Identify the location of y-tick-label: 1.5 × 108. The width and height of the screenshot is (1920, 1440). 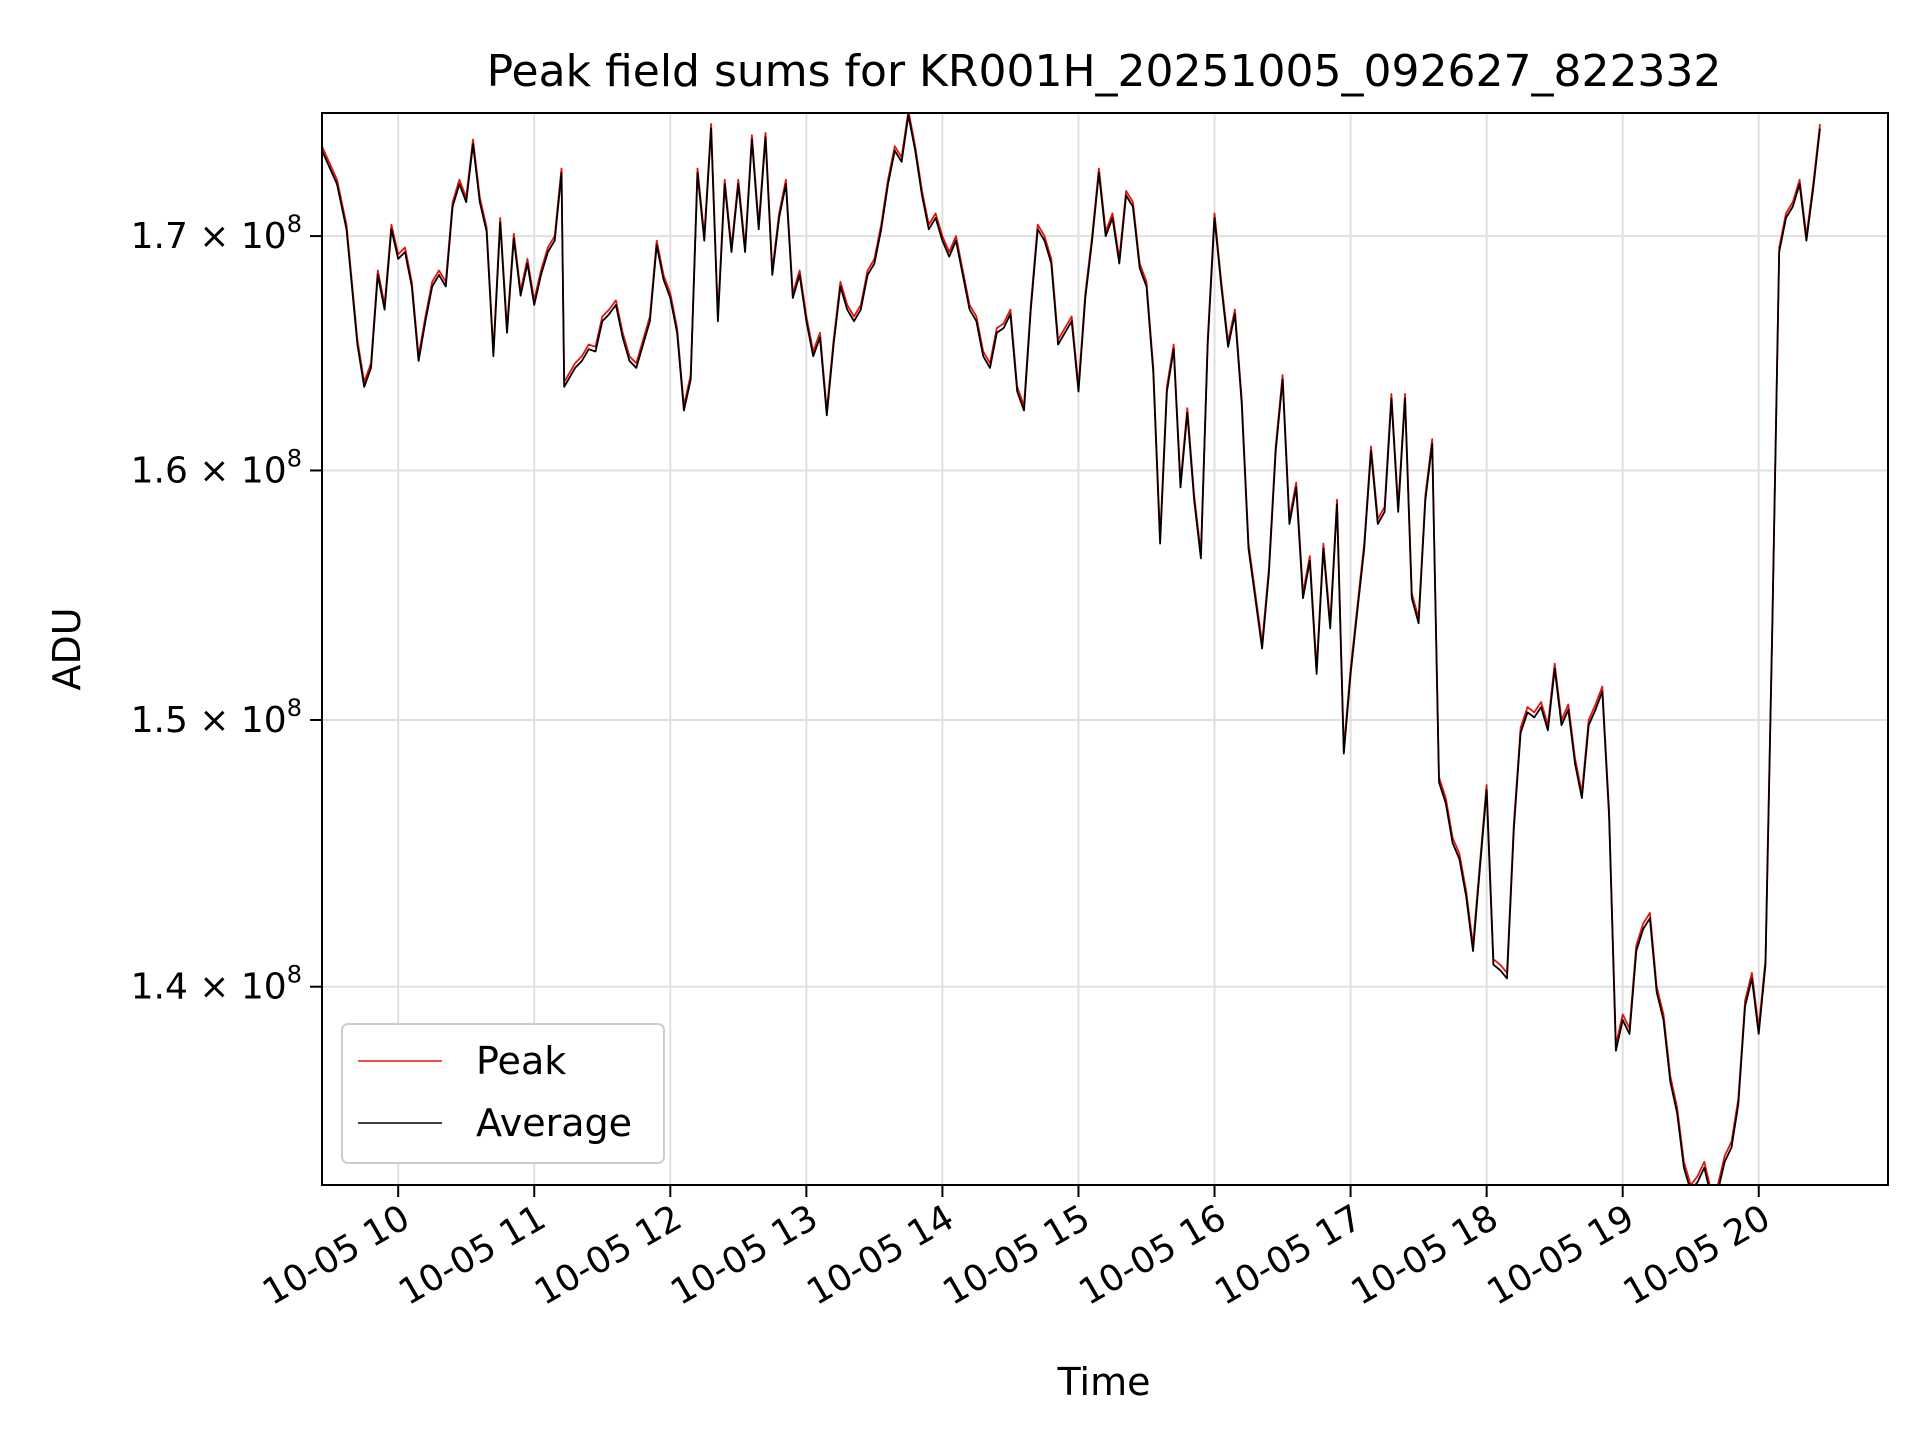
(216, 717).